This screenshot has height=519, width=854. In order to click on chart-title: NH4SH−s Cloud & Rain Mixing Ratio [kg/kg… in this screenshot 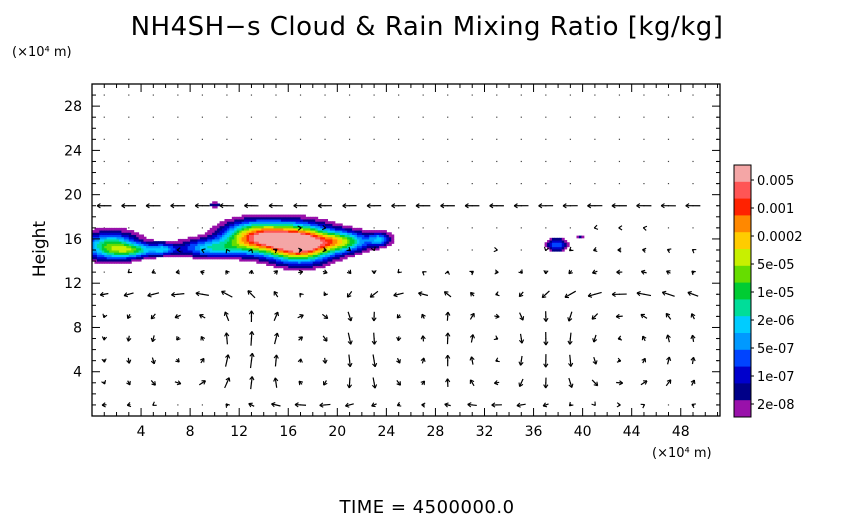, I will do `click(427, 27)`.